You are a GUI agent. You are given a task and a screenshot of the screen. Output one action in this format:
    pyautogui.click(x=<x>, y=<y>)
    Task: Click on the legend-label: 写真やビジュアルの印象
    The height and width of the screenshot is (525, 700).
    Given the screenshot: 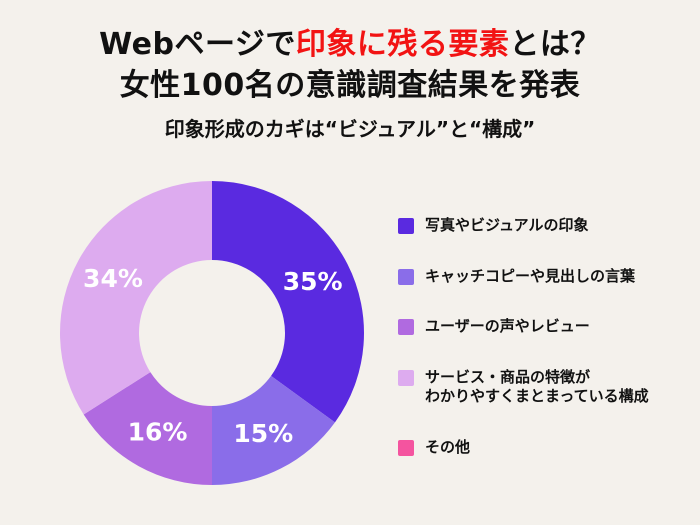 What is the action you would take?
    pyautogui.click(x=507, y=225)
    